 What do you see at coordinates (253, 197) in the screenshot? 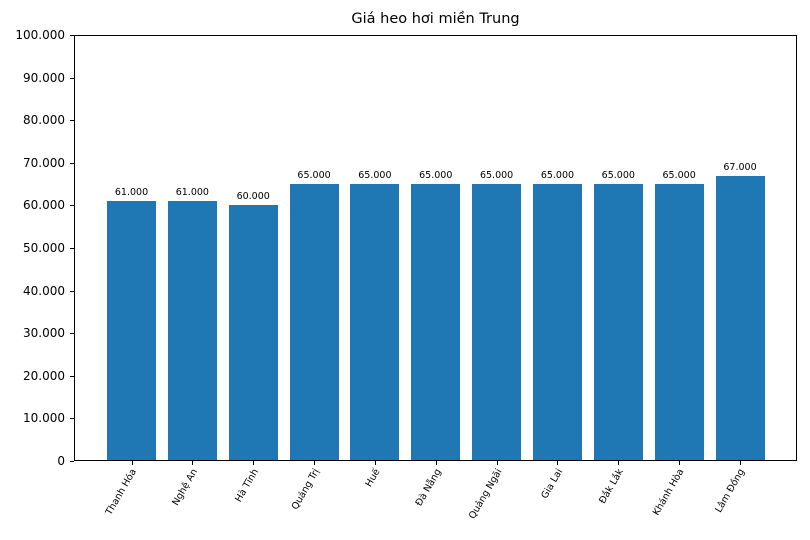
I see `bar-value-label: 60.000` at bounding box center [253, 197].